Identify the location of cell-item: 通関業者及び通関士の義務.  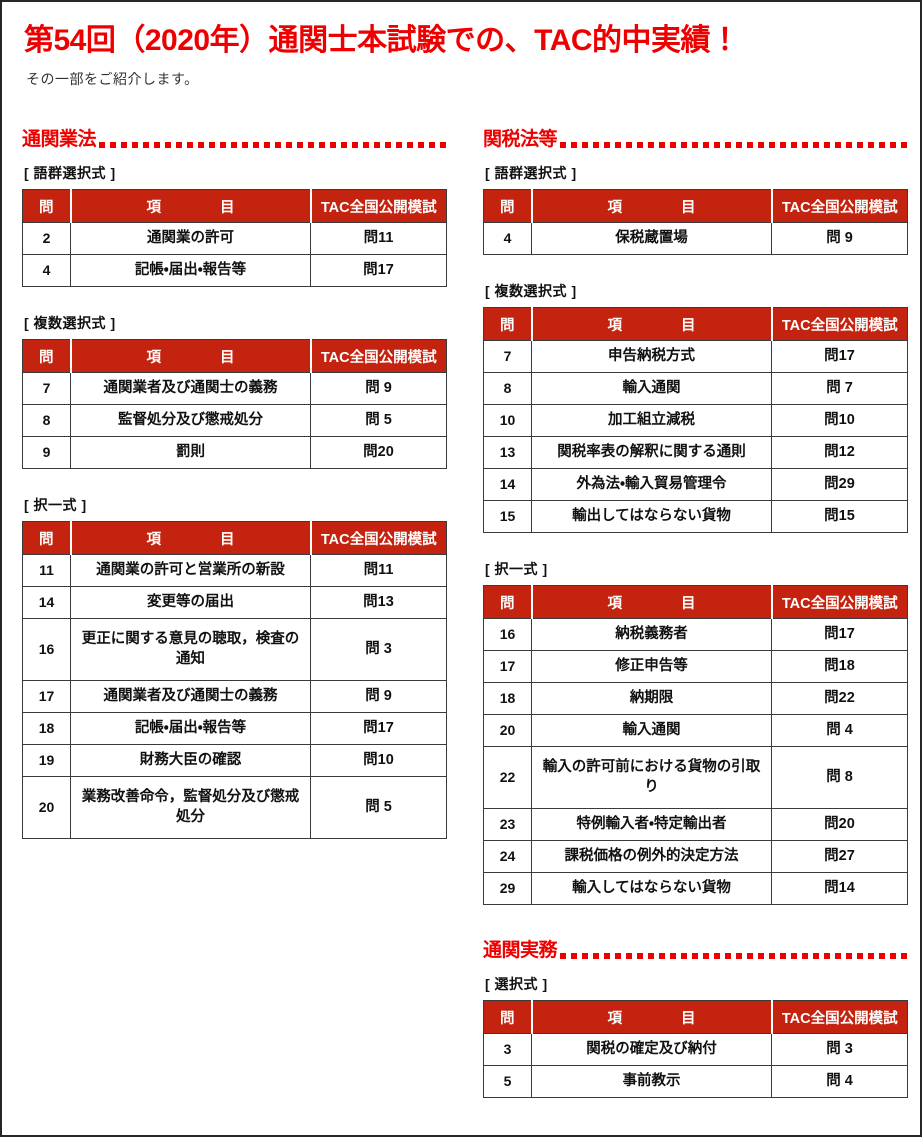
(190, 388).